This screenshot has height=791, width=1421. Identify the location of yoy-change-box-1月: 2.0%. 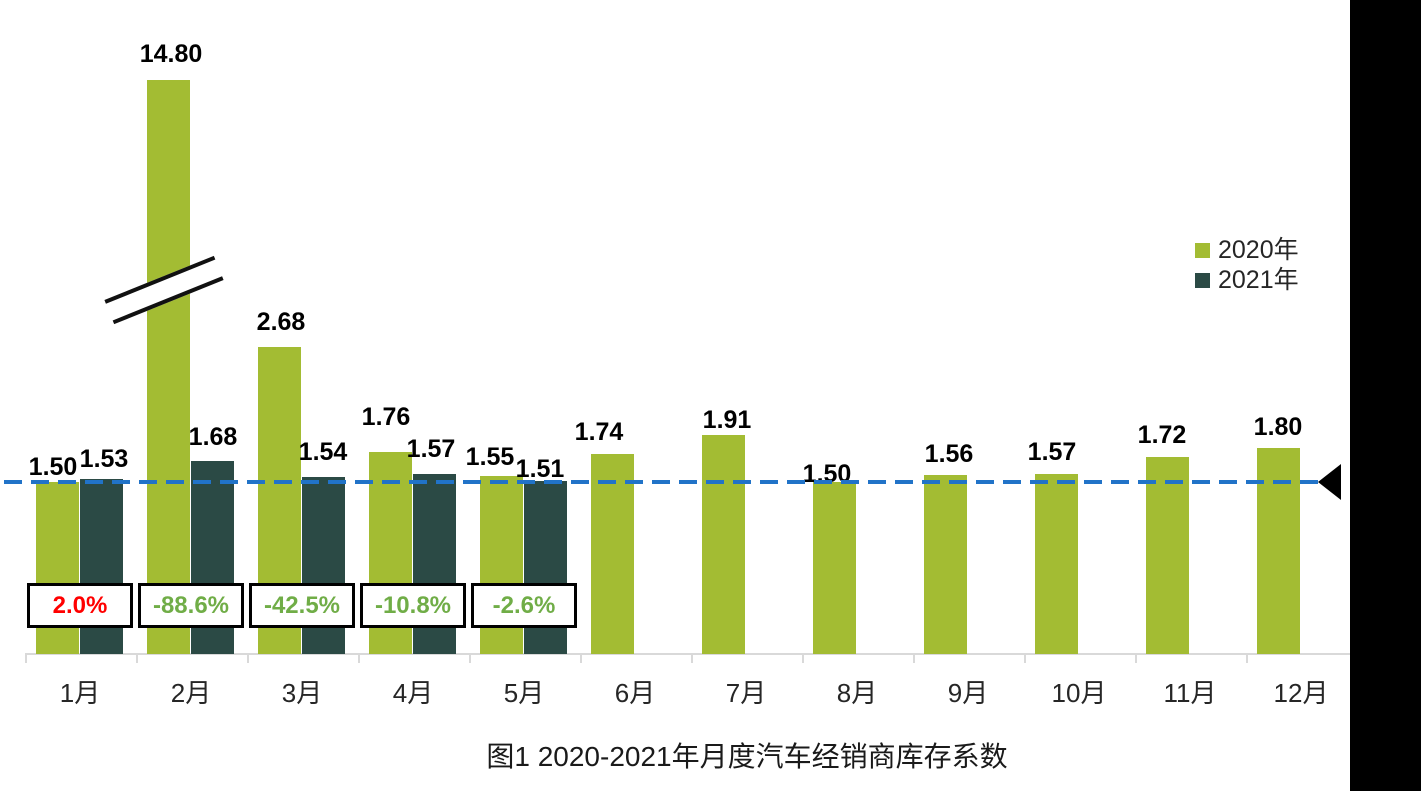
(80, 605).